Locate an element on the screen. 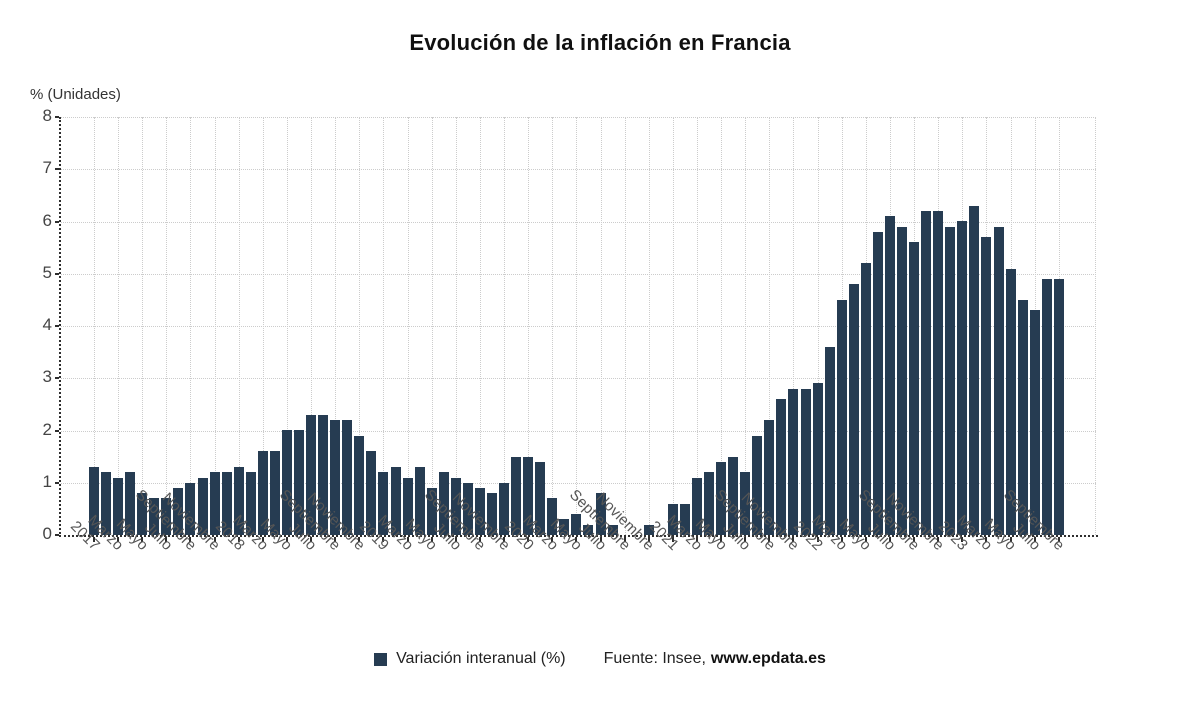 This screenshot has width=1200, height=705. y-tick-label: 5 is located at coordinates (47, 272).